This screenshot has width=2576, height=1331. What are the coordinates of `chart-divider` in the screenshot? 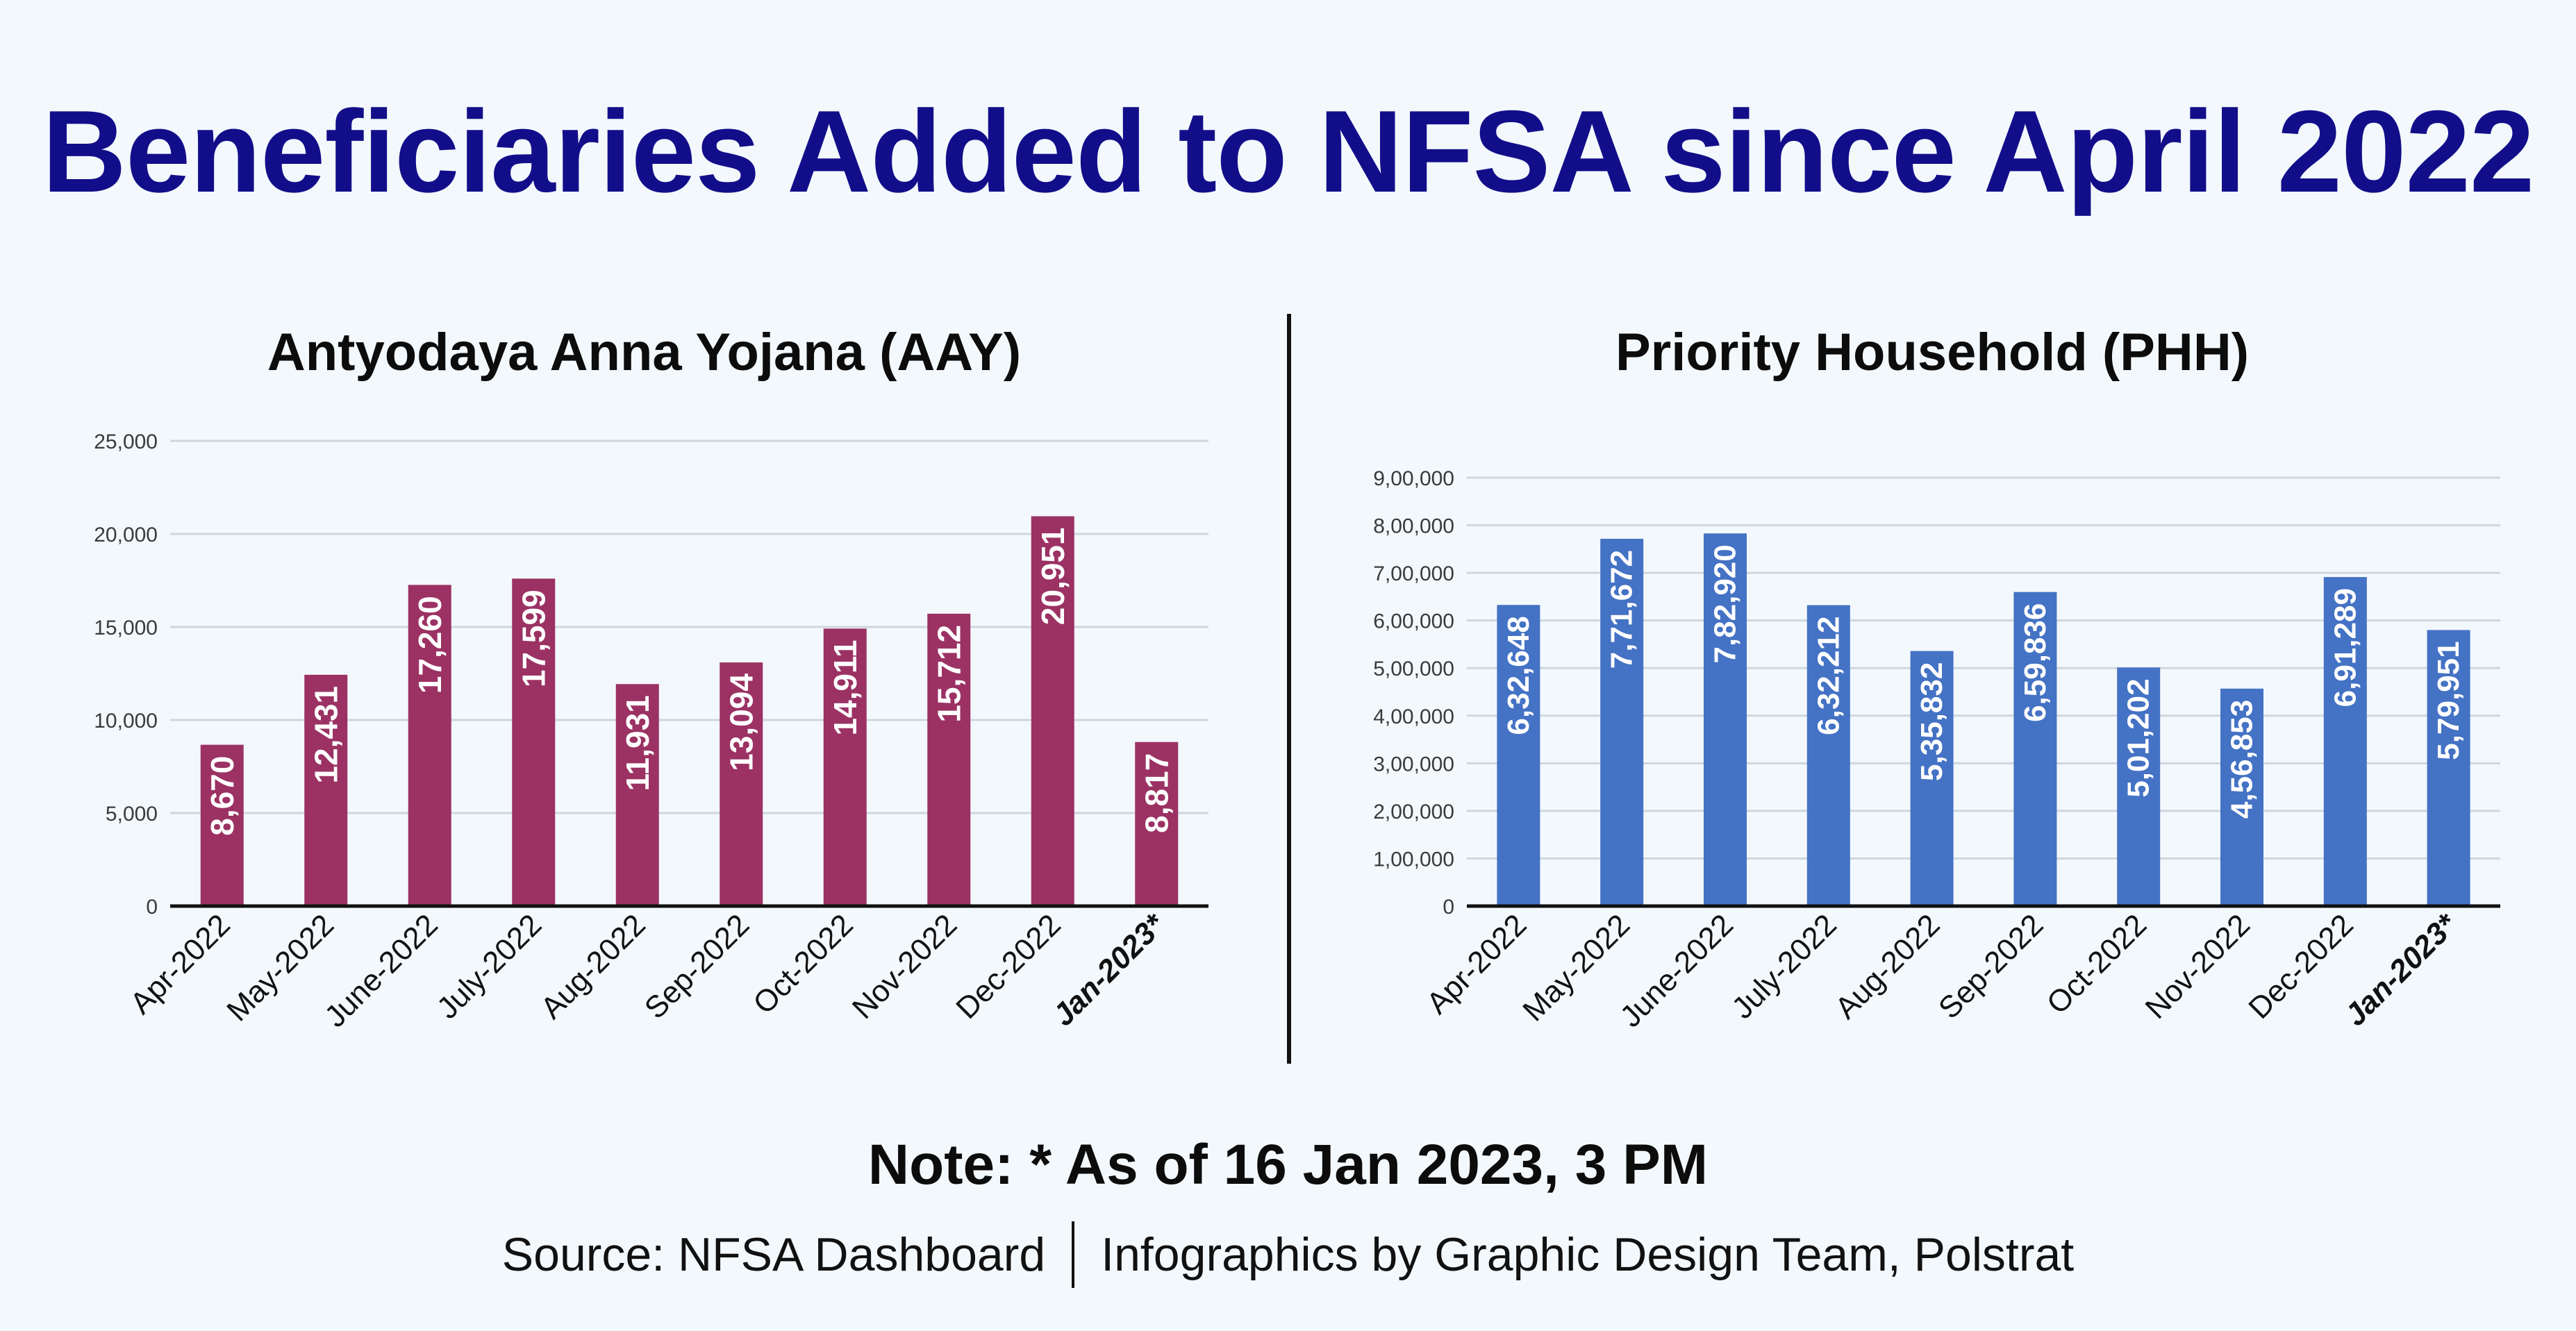 It's located at (1289, 689).